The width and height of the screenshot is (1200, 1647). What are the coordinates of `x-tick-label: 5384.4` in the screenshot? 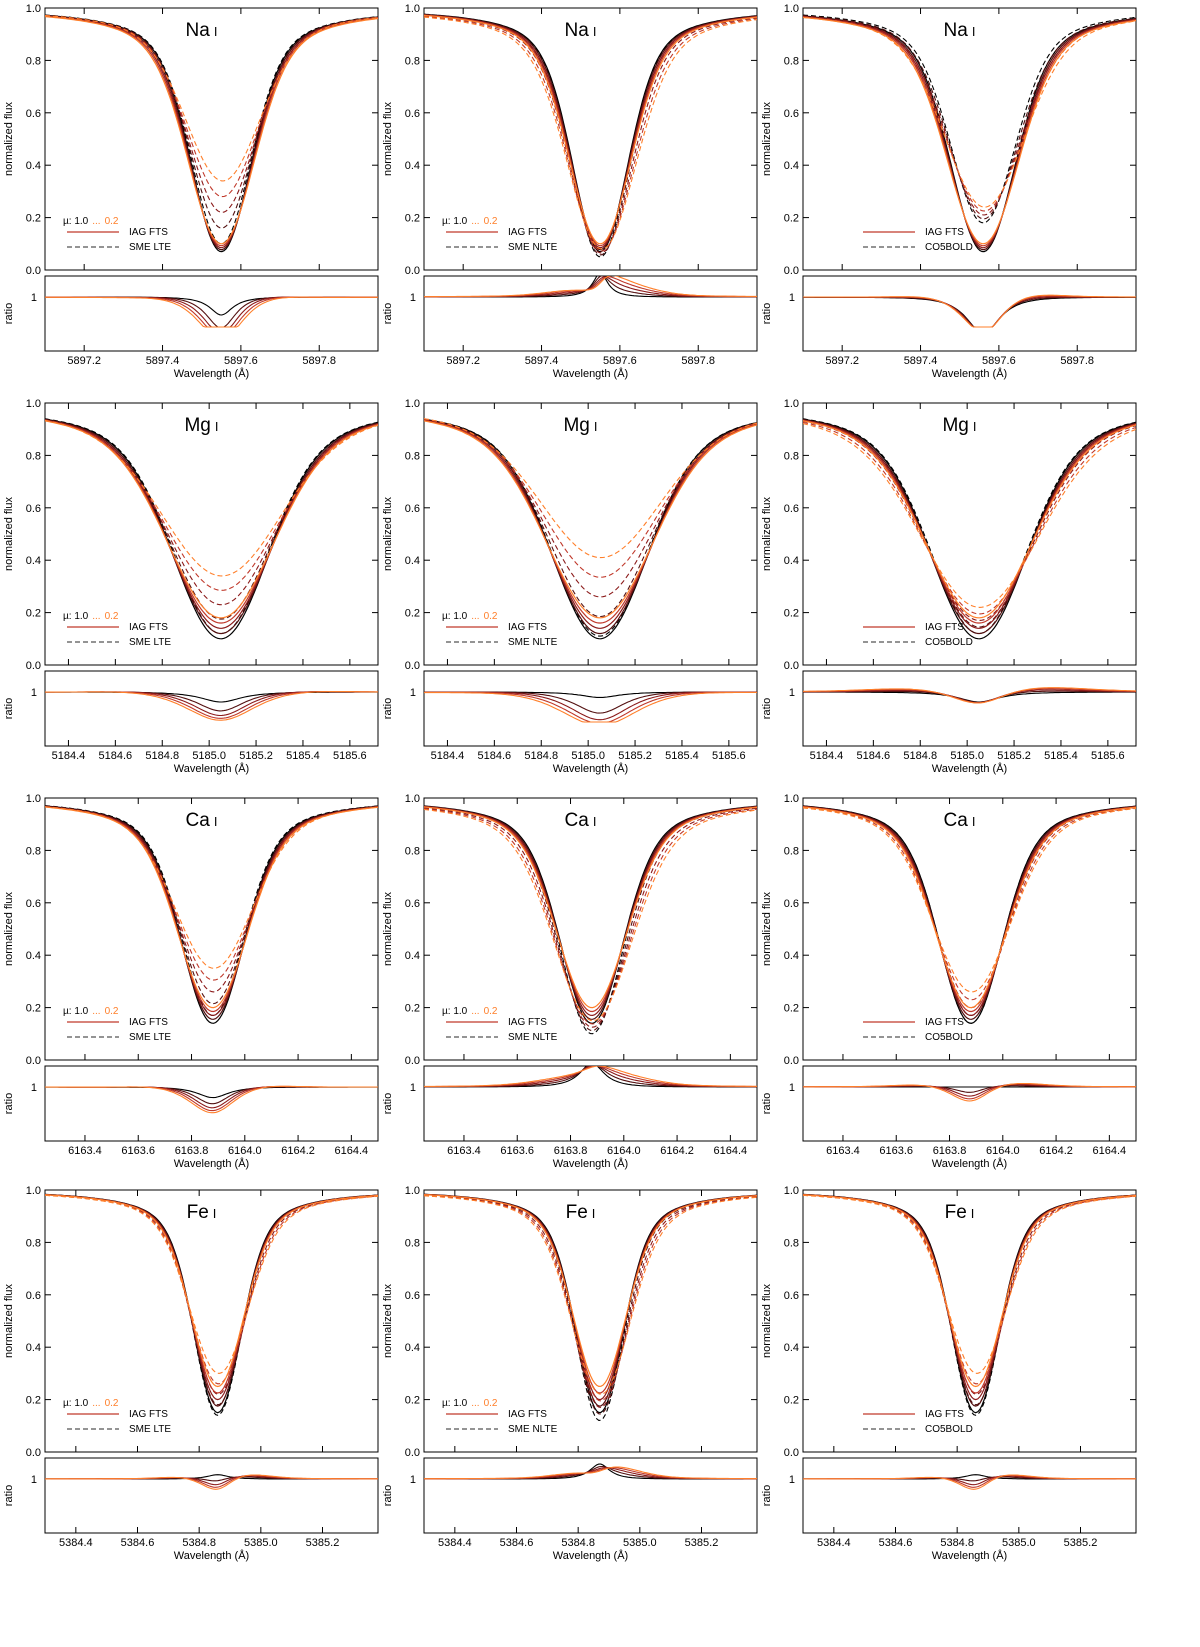 It's located at (76, 1543).